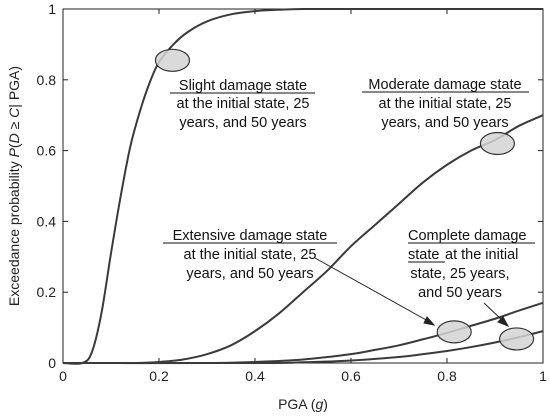 Image resolution: width=550 pixels, height=417 pixels. What do you see at coordinates (172, 60) in the screenshot?
I see `ellipse-slight` at bounding box center [172, 60].